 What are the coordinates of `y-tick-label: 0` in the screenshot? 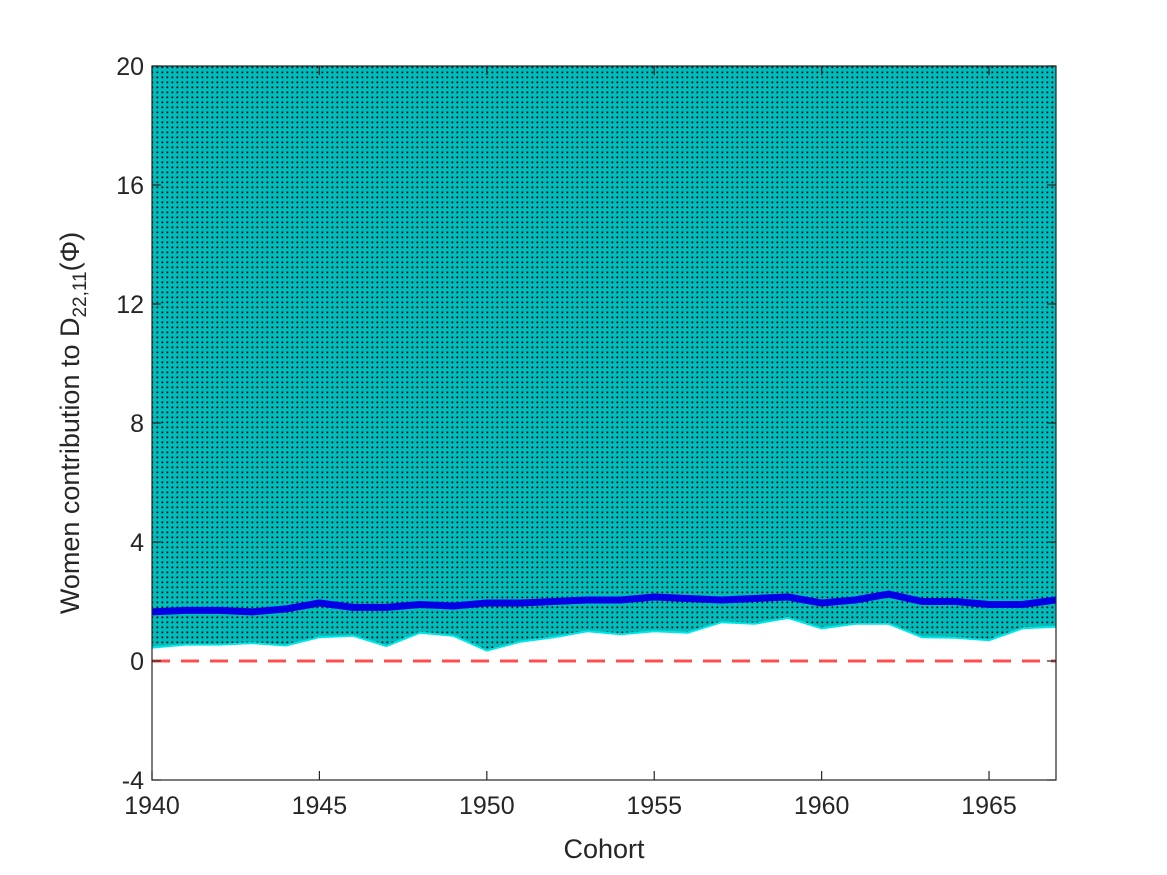 It's located at (137, 662).